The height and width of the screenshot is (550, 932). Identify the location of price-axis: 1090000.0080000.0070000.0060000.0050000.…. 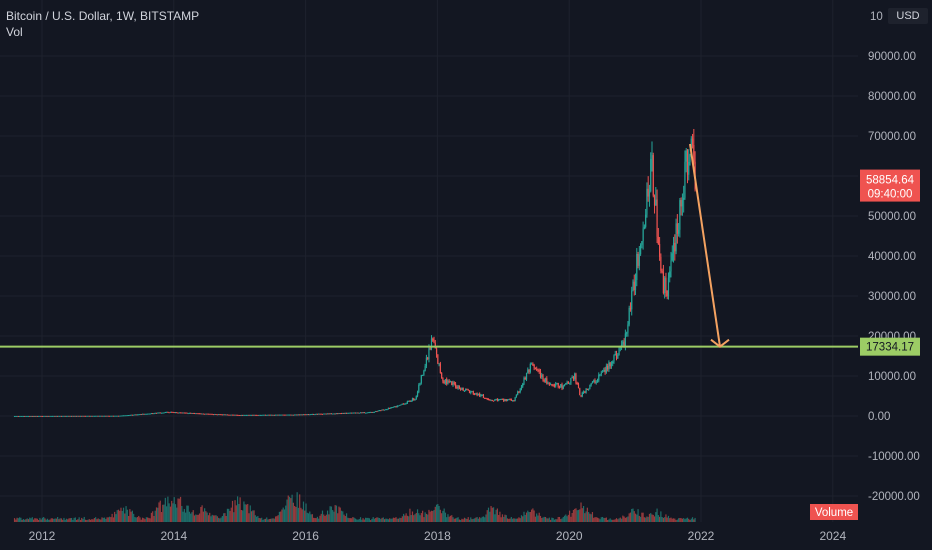
(896, 275).